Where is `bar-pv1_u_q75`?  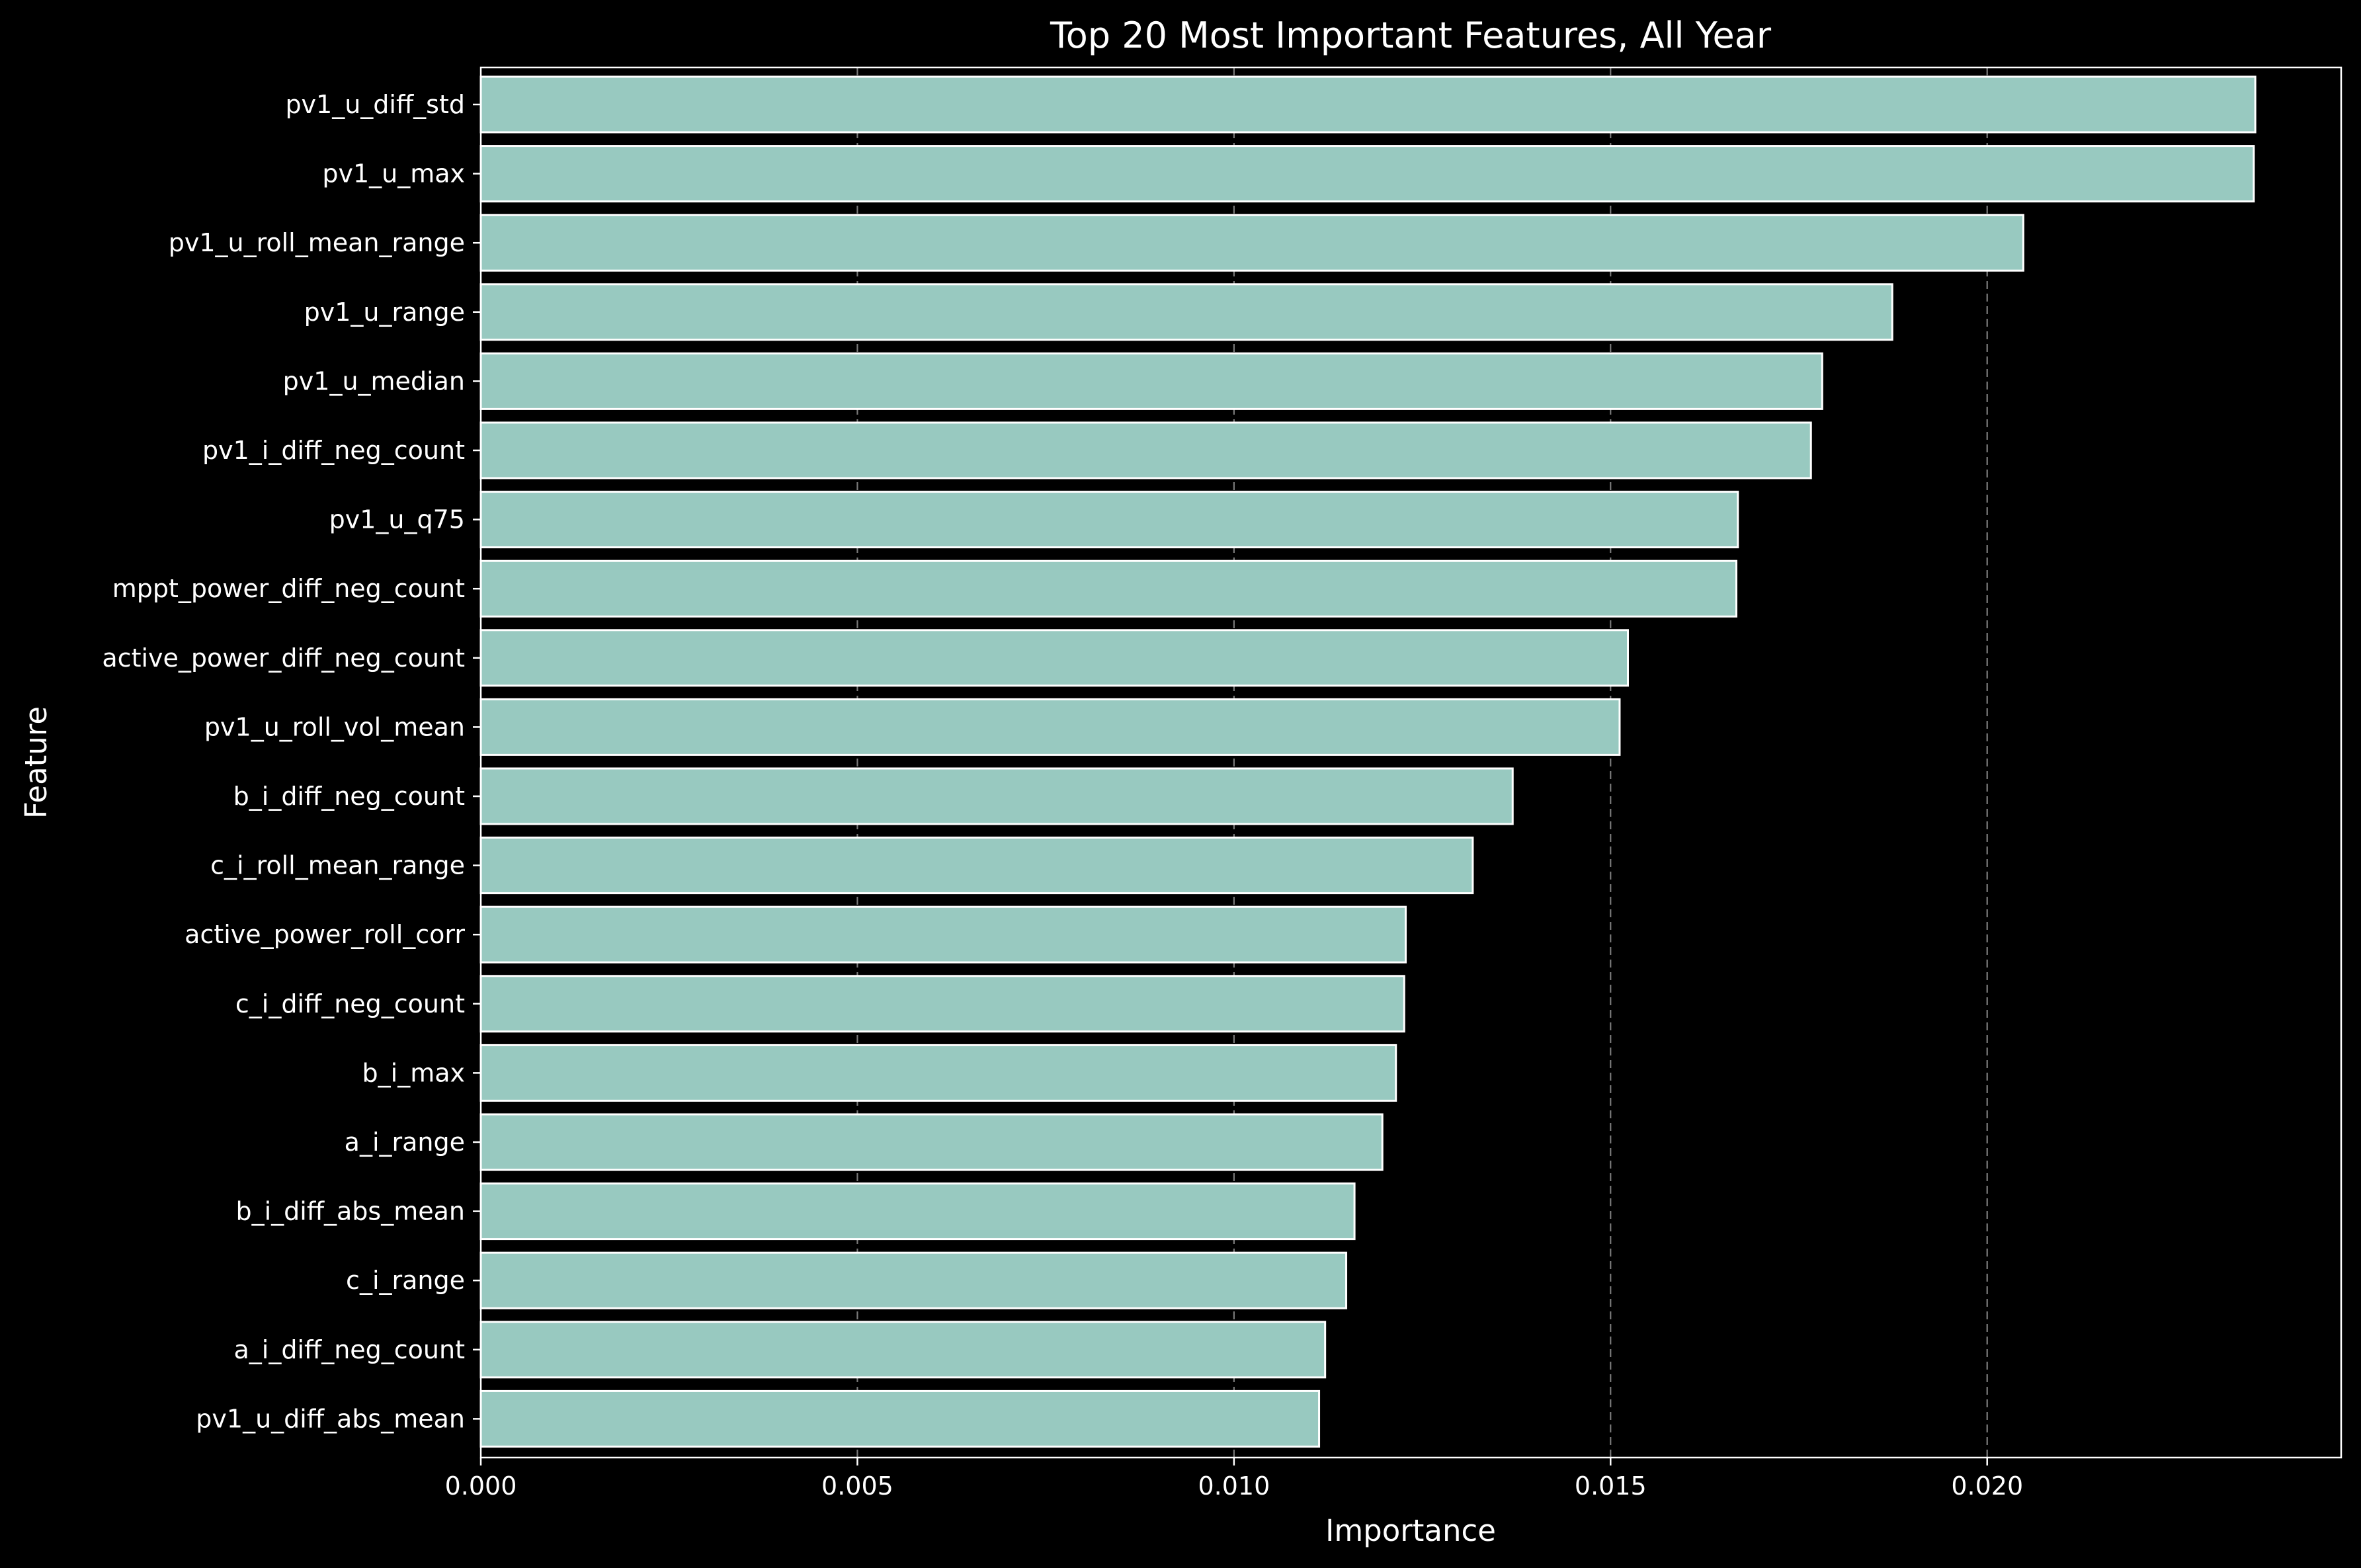 bar-pv1_u_q75 is located at coordinates (1109, 520).